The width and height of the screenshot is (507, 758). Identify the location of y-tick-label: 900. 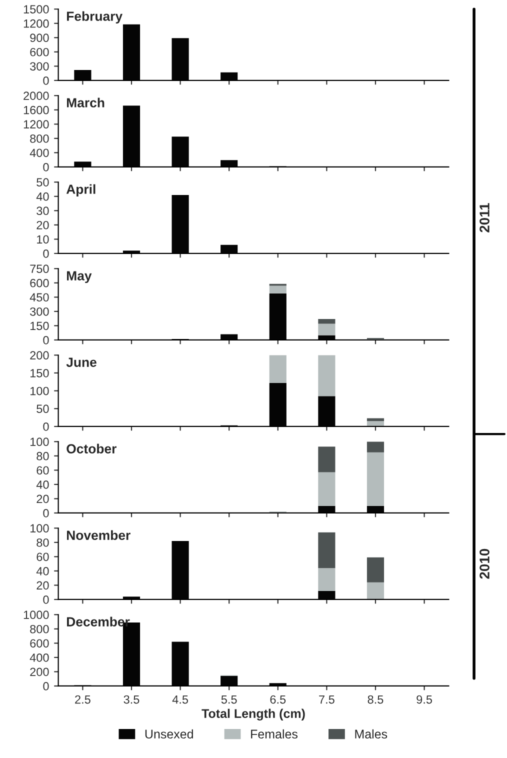
(39, 38).